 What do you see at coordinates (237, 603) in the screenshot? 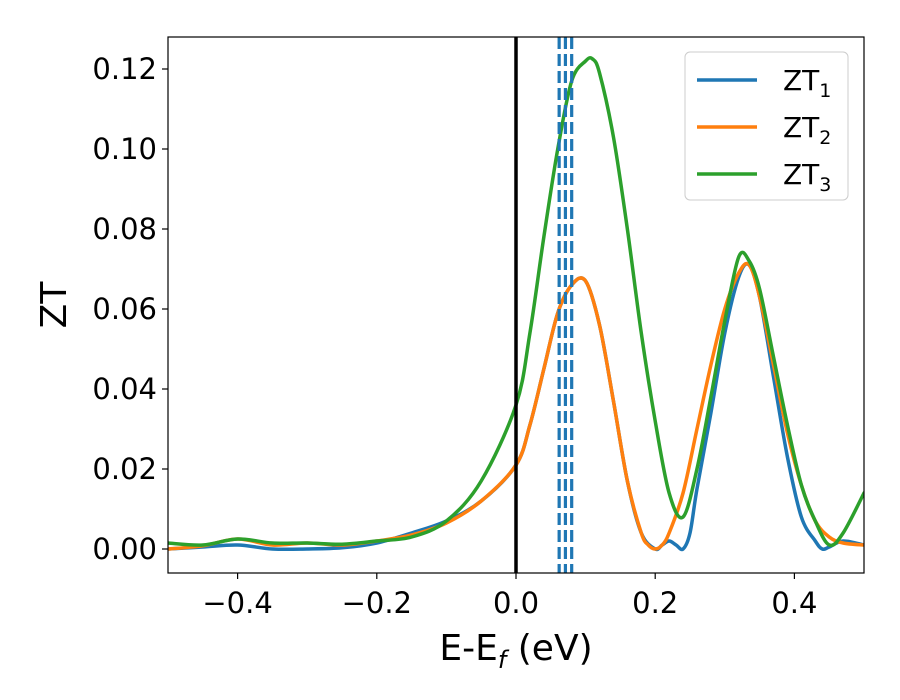
I see `x-tick-label: −0.4` at bounding box center [237, 603].